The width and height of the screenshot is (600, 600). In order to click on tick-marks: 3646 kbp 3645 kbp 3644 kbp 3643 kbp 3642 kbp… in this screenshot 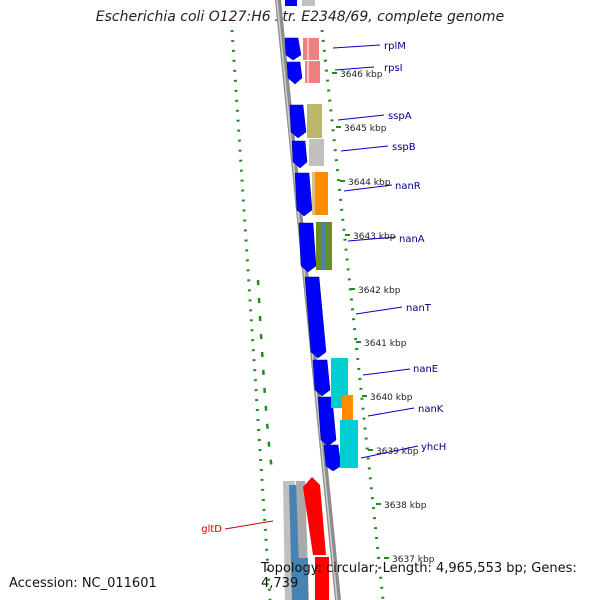, I will do `click(383, 317)`.